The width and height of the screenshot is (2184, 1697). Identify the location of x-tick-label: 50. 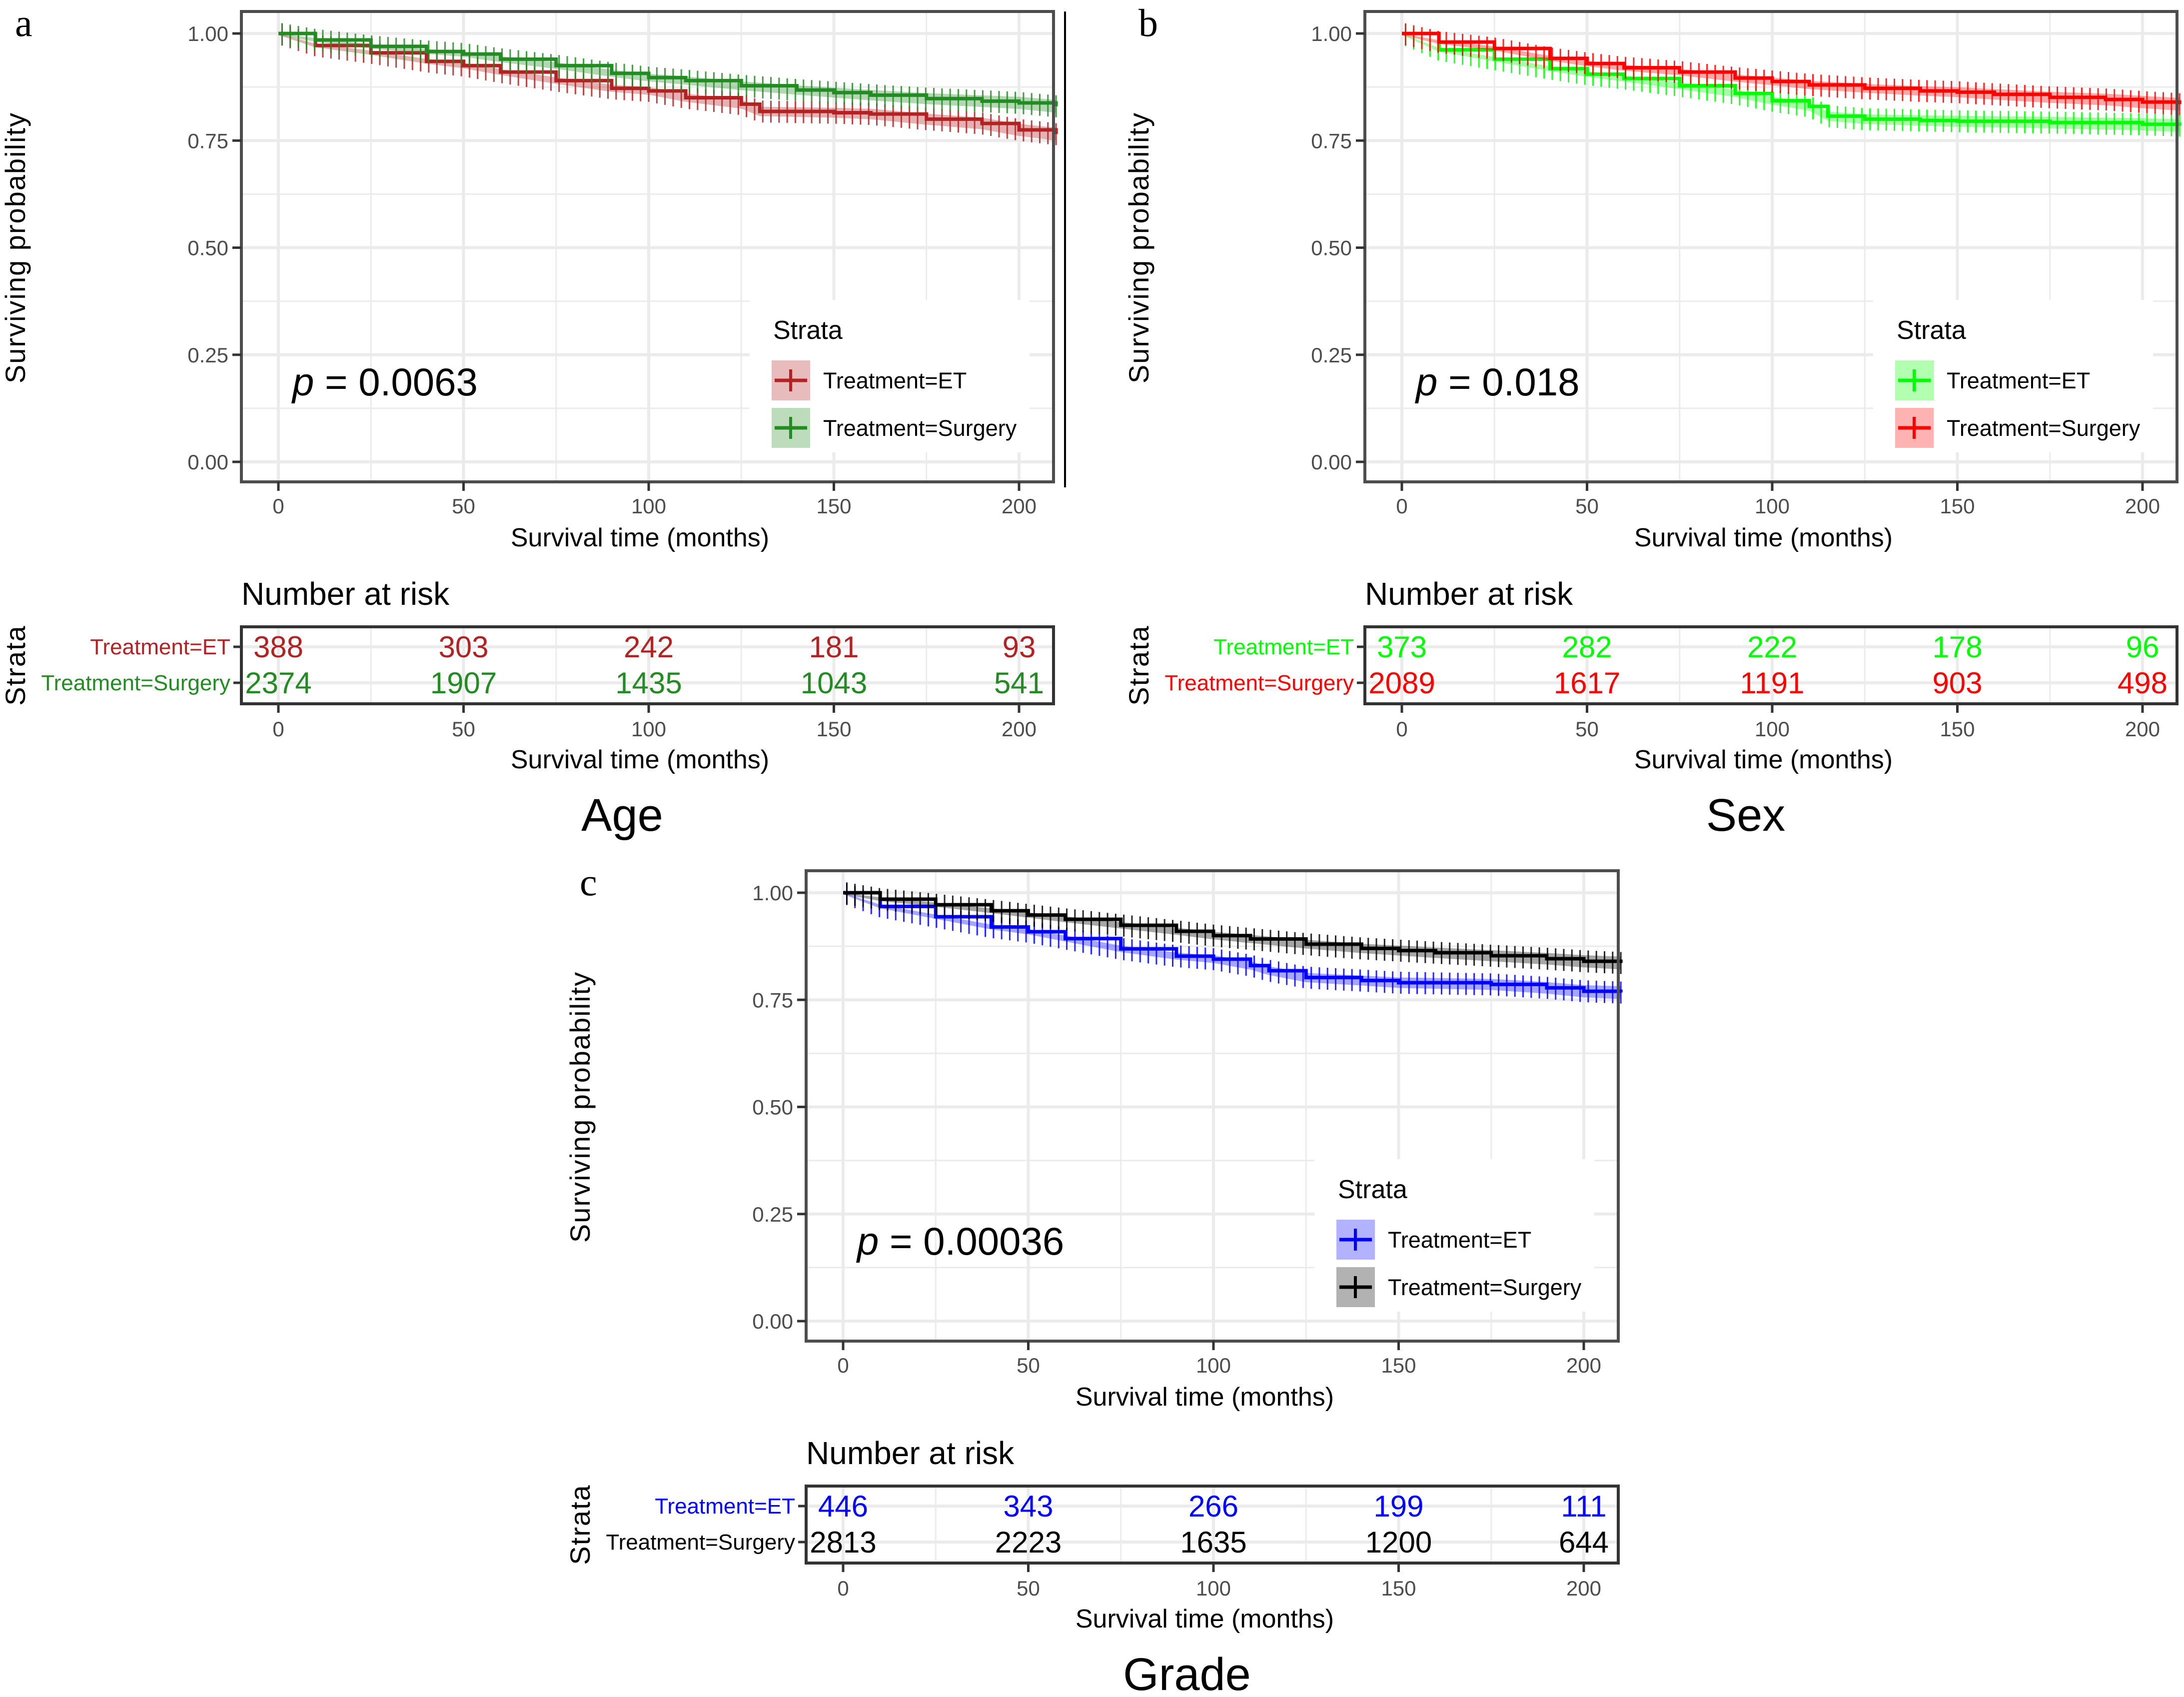
(1587, 506).